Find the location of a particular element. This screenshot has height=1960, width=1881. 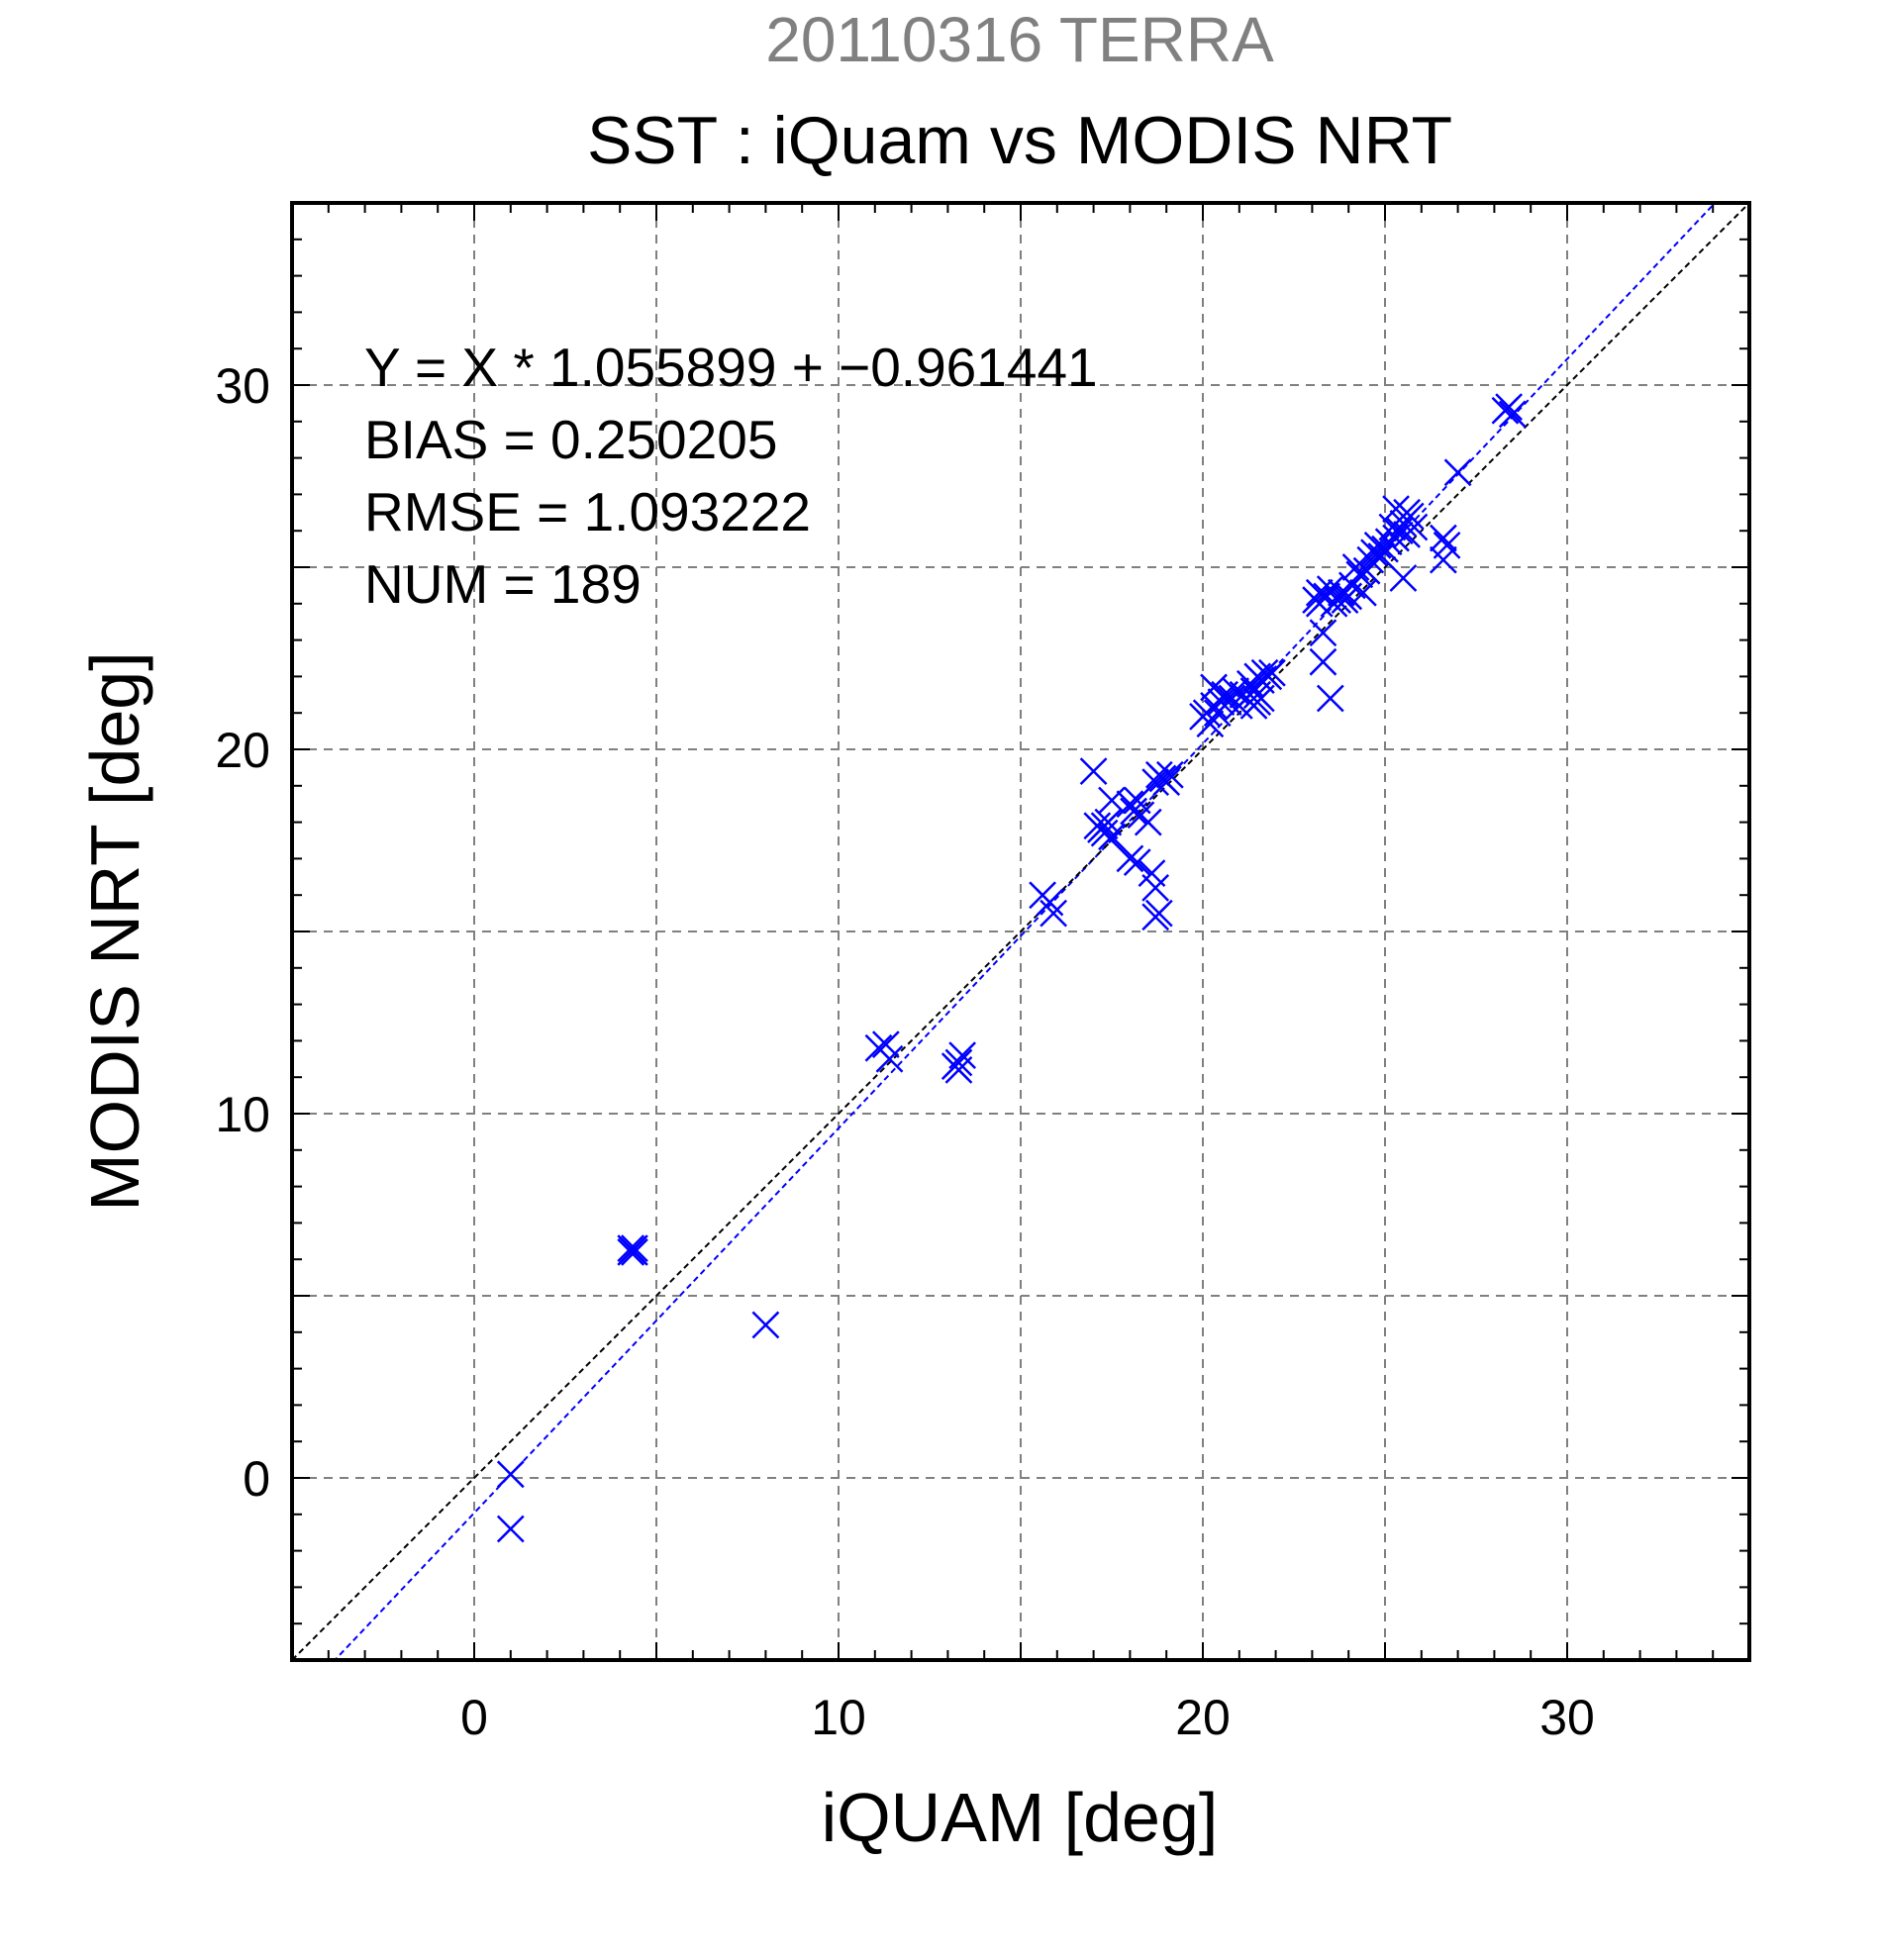

y-axis-label: MODIS NRT [deg] is located at coordinates (114, 931).